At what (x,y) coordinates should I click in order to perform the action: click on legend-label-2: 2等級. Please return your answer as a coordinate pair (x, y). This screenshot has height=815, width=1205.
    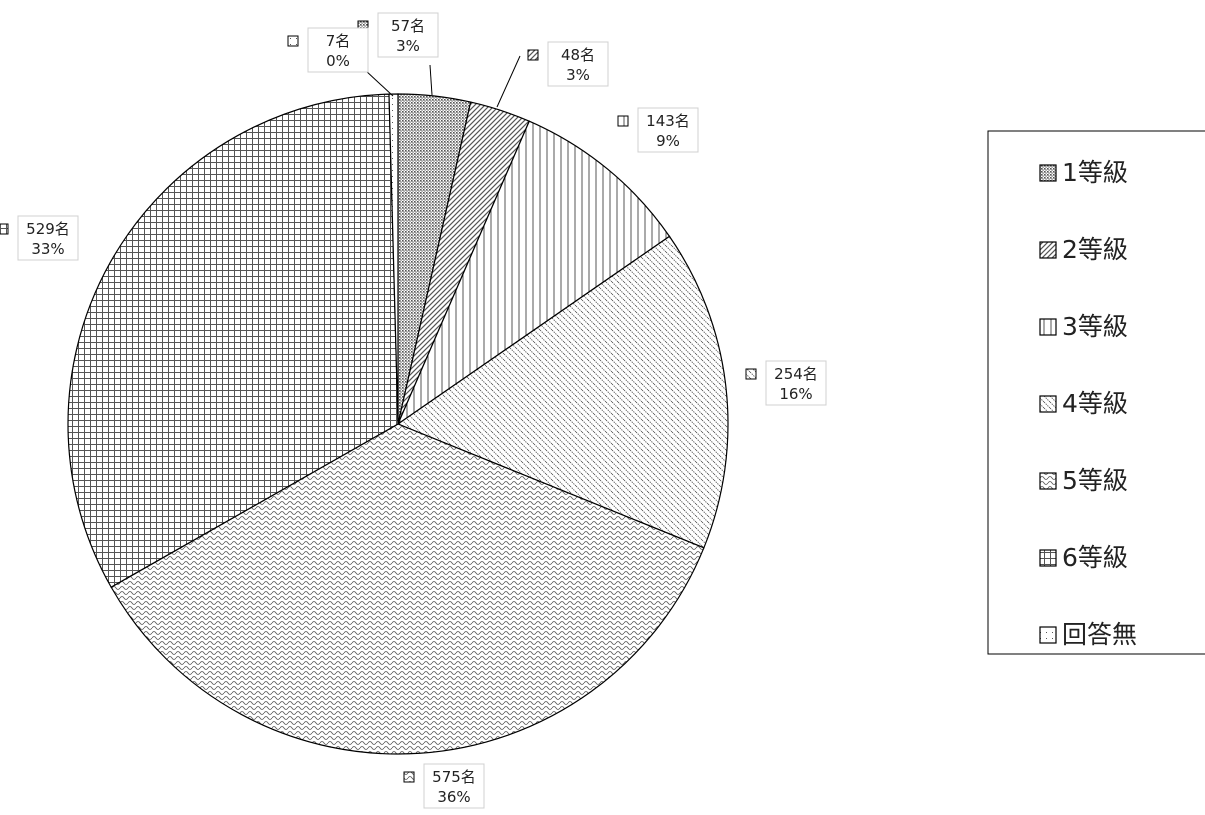
    Looking at the image, I should click on (1095, 249).